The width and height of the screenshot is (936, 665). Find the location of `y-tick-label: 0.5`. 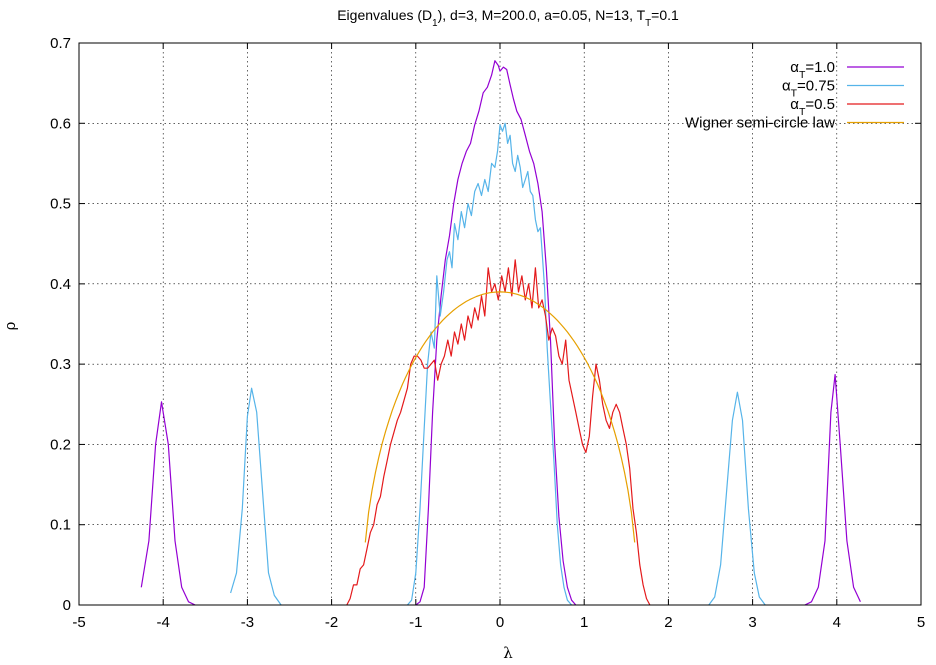

y-tick-label: 0.5 is located at coordinates (60, 204).